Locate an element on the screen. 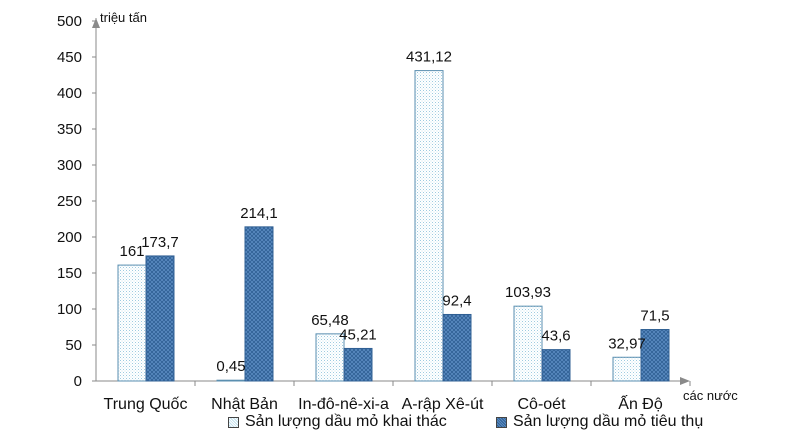 Image resolution: width=795 pixels, height=447 pixels. y-tick-label: 450 is located at coordinates (69, 57).